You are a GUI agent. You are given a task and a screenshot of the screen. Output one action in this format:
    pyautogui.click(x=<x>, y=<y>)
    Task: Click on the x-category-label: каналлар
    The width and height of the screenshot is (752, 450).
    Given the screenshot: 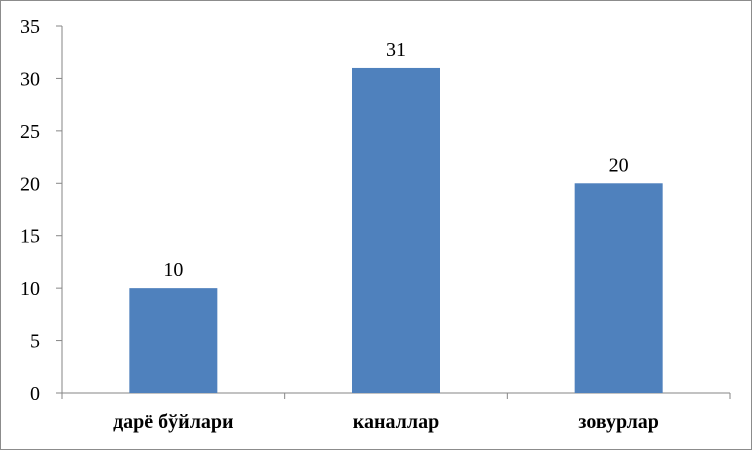 What is the action you would take?
    pyautogui.click(x=396, y=422)
    